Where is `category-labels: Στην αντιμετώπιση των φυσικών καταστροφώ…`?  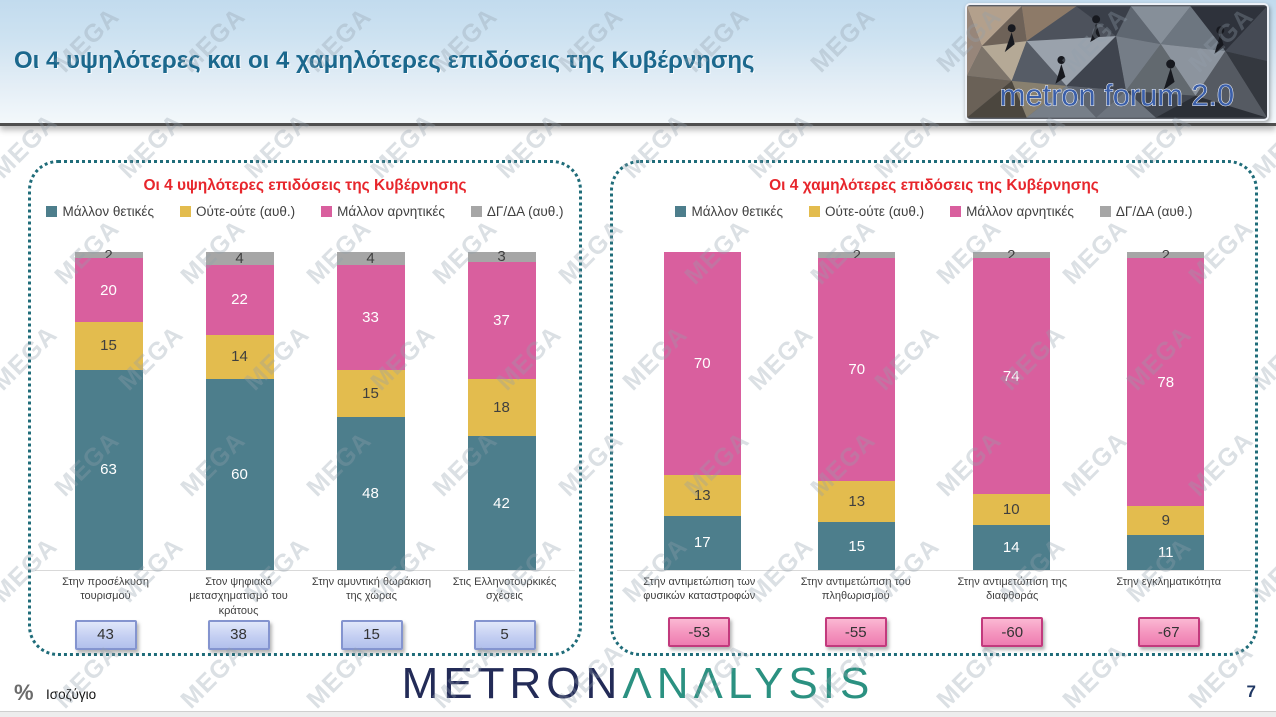 category-labels: Στην αντιμετώπιση των φυσικών καταστροφώ… is located at coordinates (934, 595).